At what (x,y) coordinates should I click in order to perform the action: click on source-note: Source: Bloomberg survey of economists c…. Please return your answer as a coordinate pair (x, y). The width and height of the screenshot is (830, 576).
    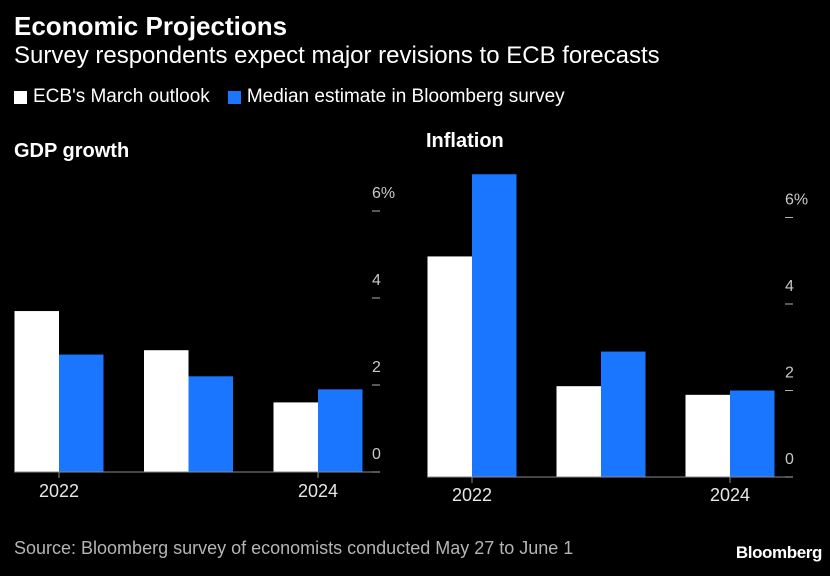
    Looking at the image, I should click on (294, 548).